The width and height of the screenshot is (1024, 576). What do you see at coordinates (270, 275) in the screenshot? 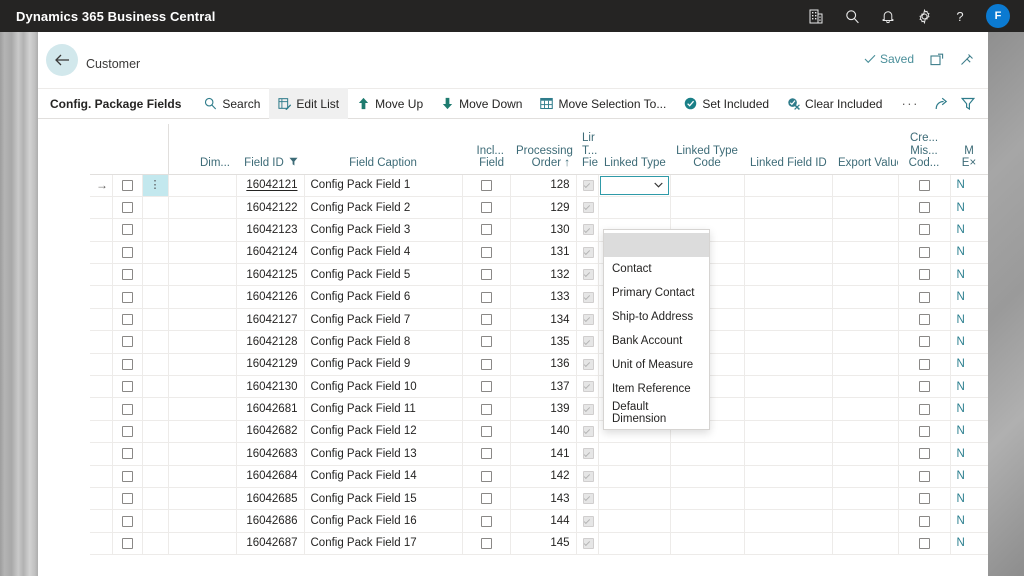
I see `cell-field-id: 16042125` at bounding box center [270, 275].